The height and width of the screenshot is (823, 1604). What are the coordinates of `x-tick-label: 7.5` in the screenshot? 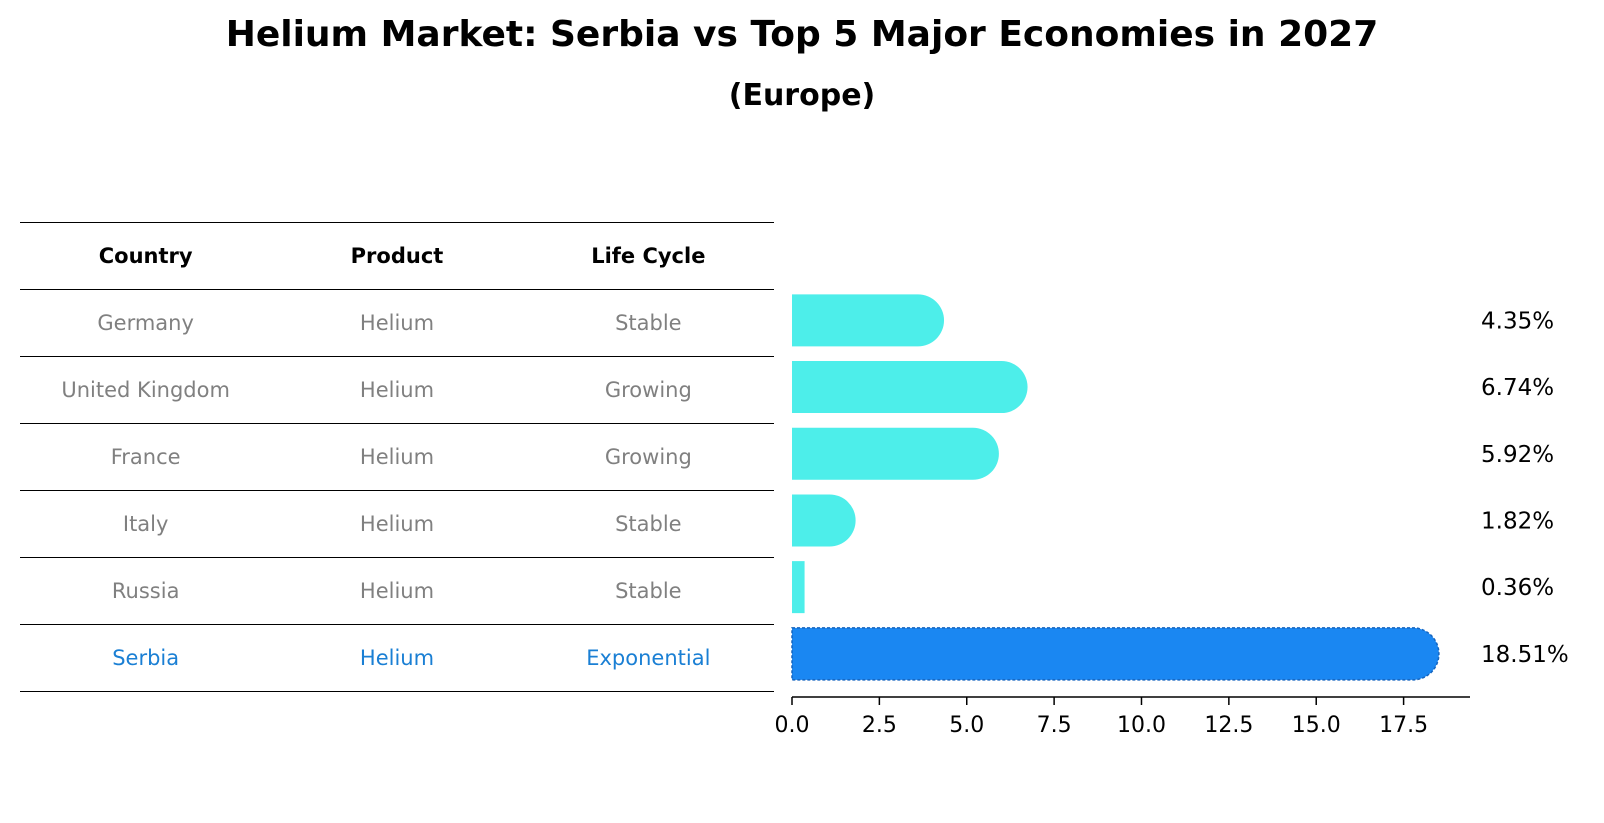 It's located at (1054, 725).